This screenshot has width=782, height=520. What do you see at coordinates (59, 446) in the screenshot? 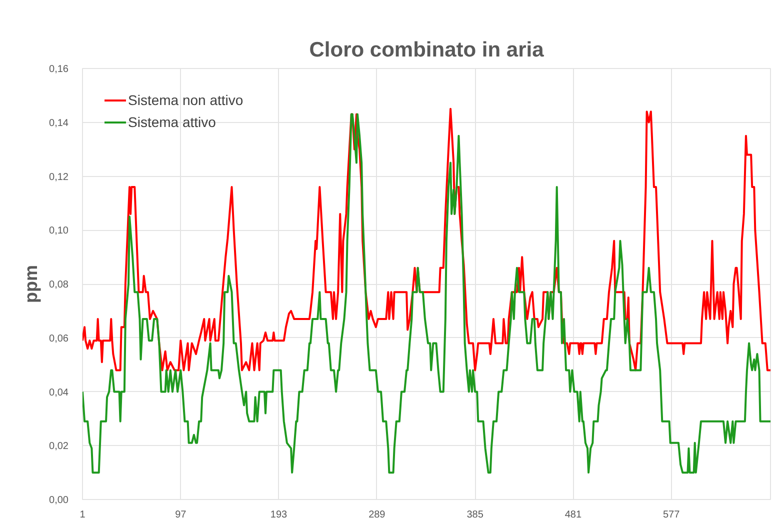
I see `y-tick-label: 0,02` at bounding box center [59, 446].